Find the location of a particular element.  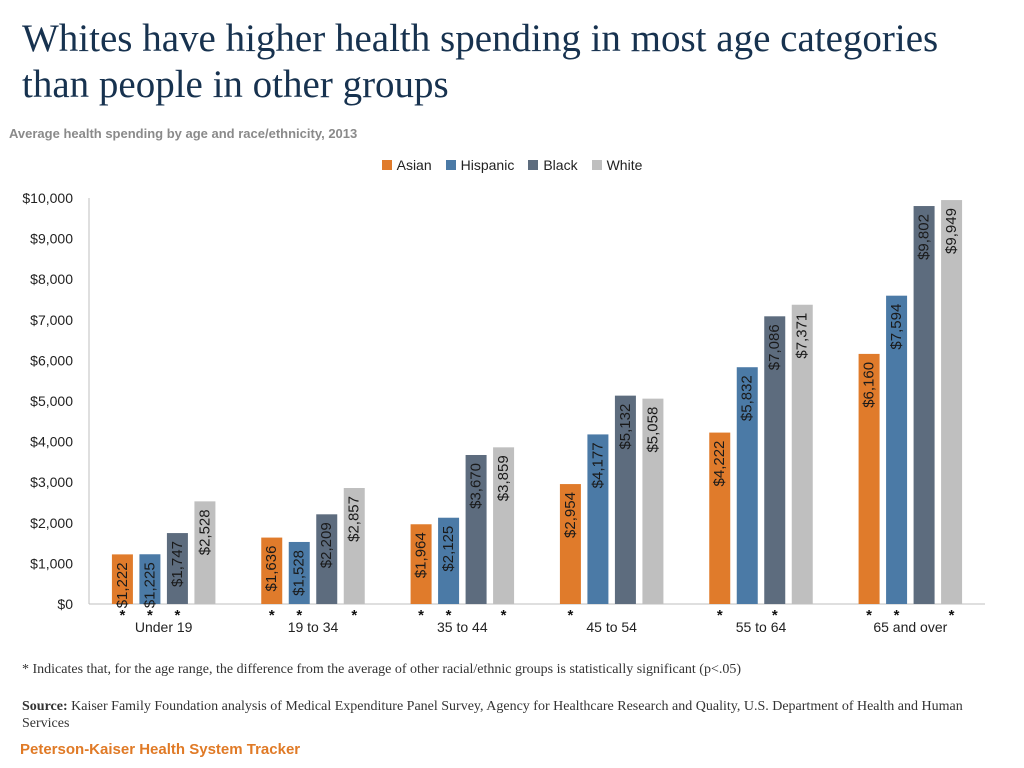

y-tick-label: $6,000 is located at coordinates (51, 360).